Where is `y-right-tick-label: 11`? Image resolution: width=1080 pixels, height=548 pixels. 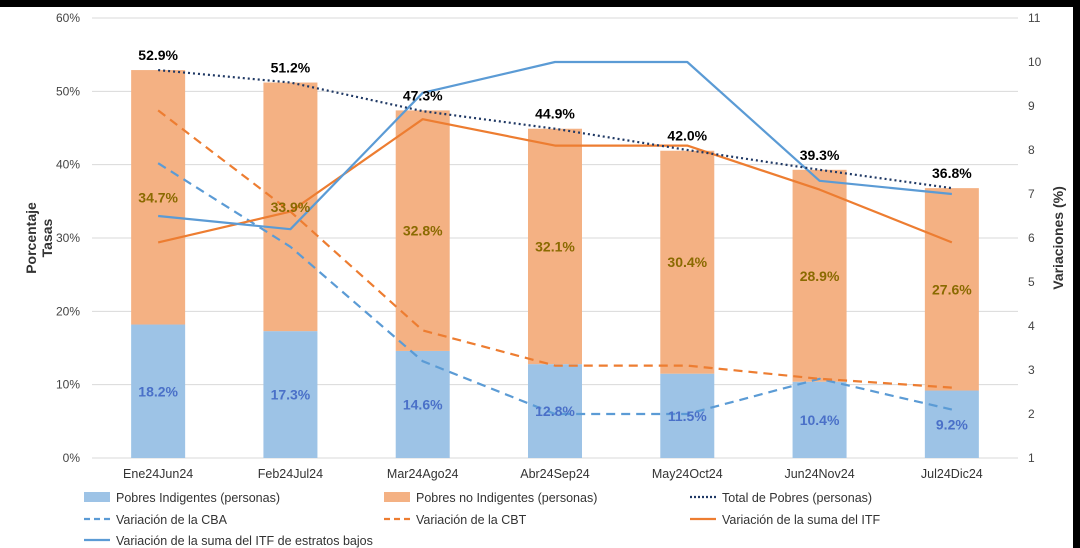 y-right-tick-label: 11 is located at coordinates (1034, 18).